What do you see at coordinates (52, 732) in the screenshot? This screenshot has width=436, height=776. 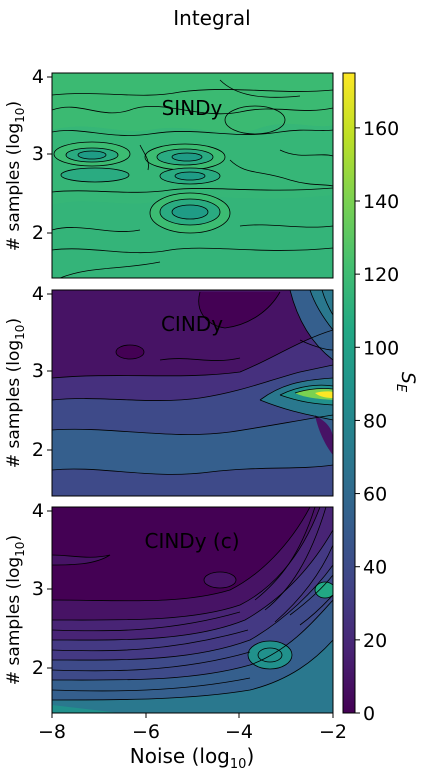 I see `xtick-minus8: −8` at bounding box center [52, 732].